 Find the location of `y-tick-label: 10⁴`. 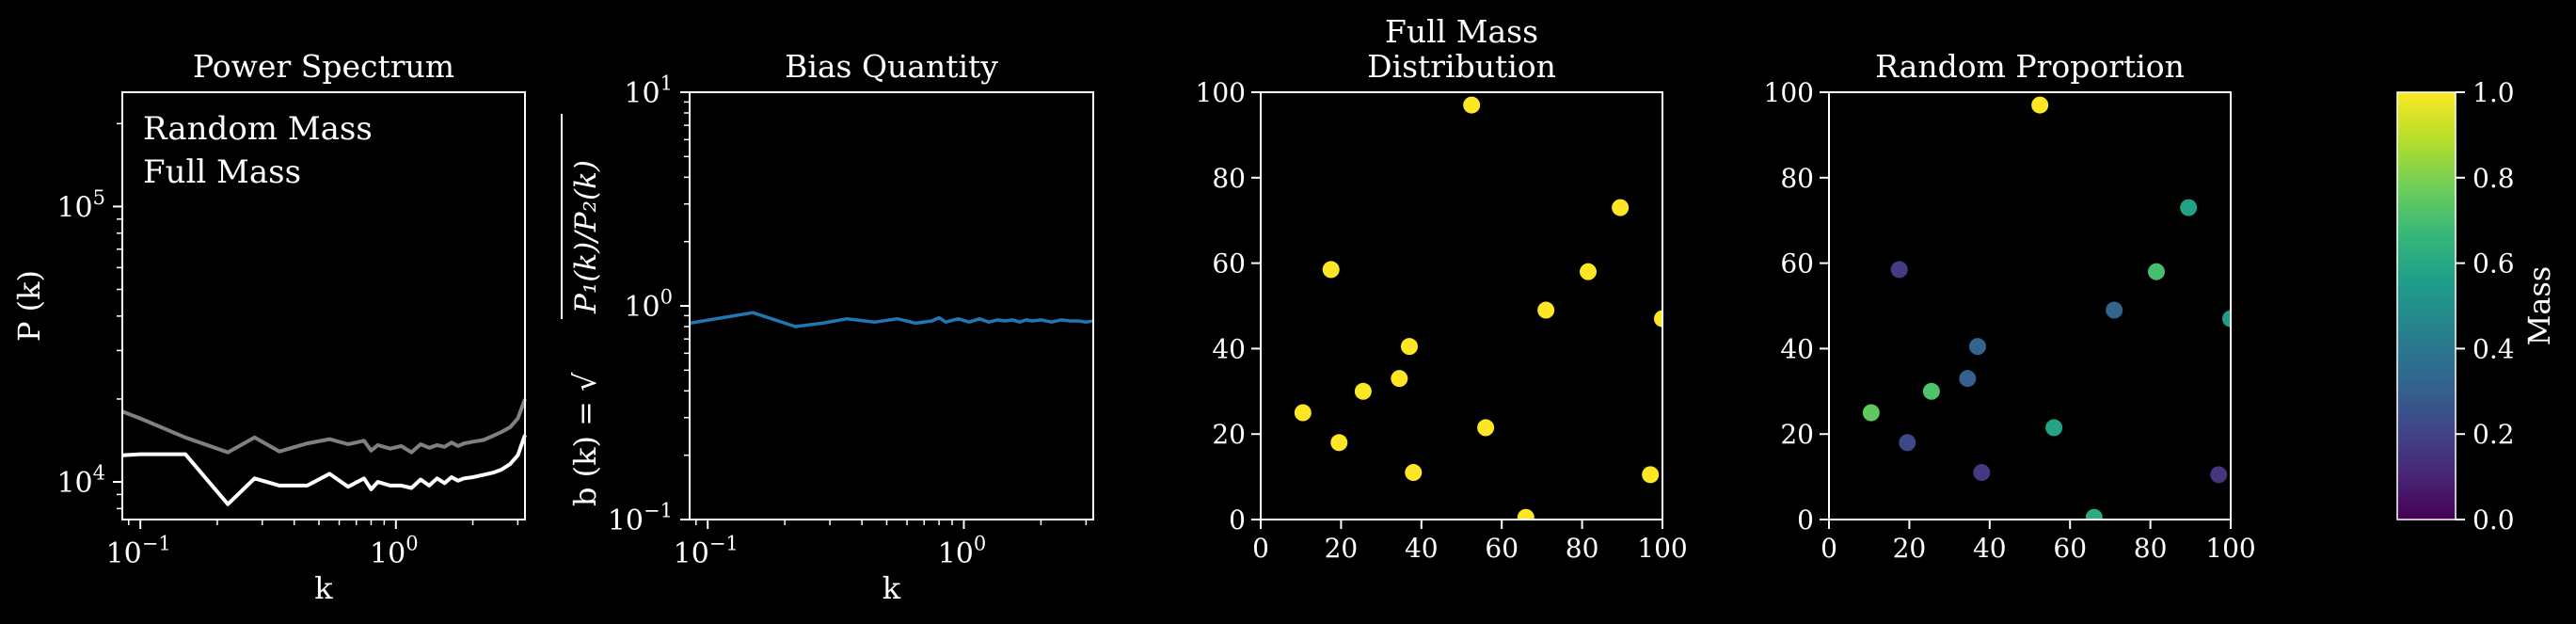

y-tick-label: 10⁴ is located at coordinates (81, 481).